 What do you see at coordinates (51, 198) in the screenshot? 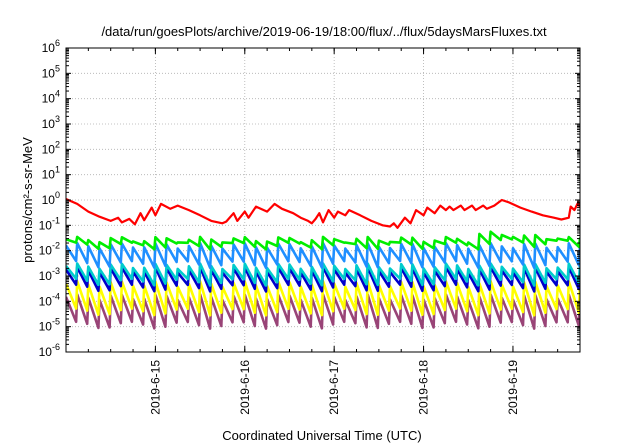
I see `y-tick-label: 10⁰` at bounding box center [51, 198].